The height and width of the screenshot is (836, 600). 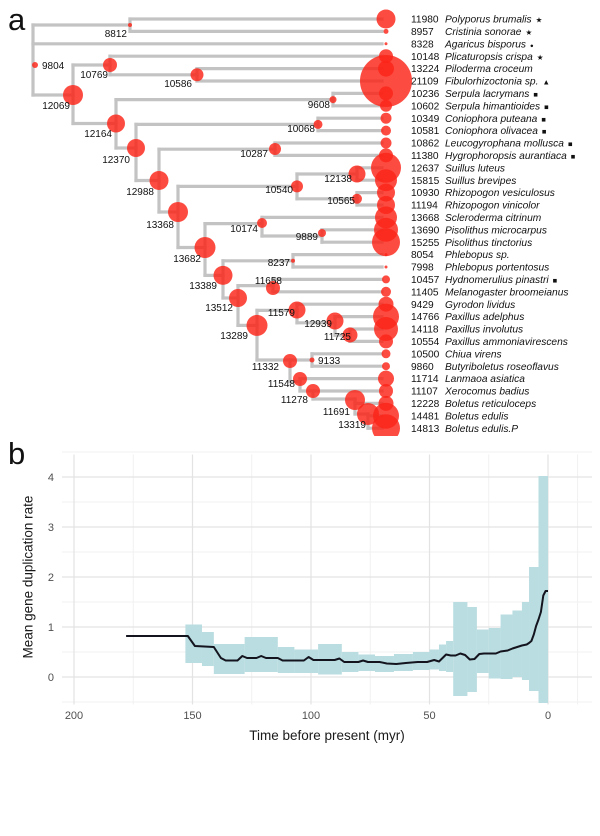 What do you see at coordinates (480, 181) in the screenshot?
I see `tip-species-label: Suillus brevipes` at bounding box center [480, 181].